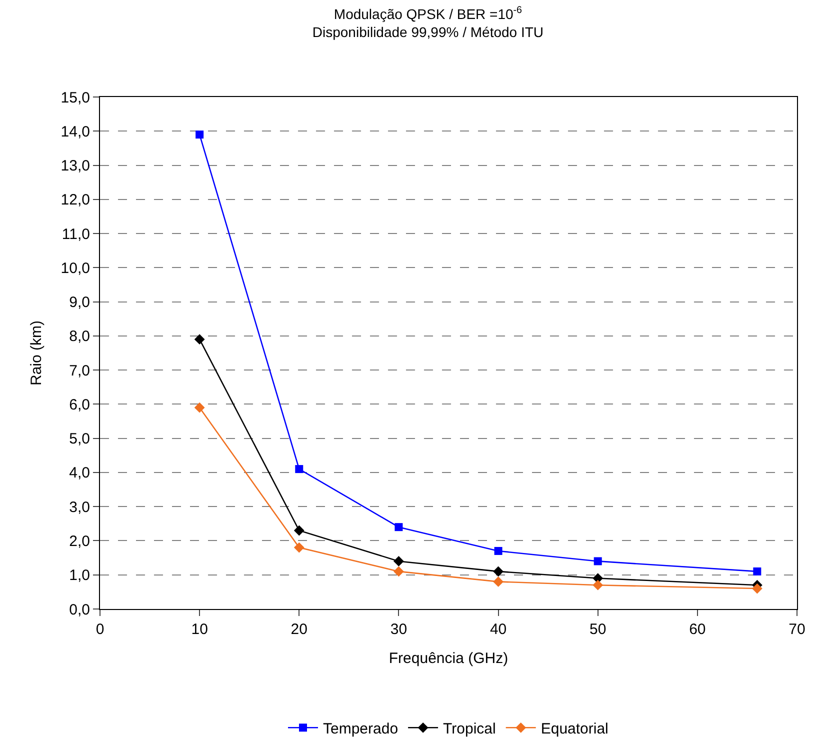 The height and width of the screenshot is (756, 823). I want to click on y-tick-label: 9,0, so click(79, 303).